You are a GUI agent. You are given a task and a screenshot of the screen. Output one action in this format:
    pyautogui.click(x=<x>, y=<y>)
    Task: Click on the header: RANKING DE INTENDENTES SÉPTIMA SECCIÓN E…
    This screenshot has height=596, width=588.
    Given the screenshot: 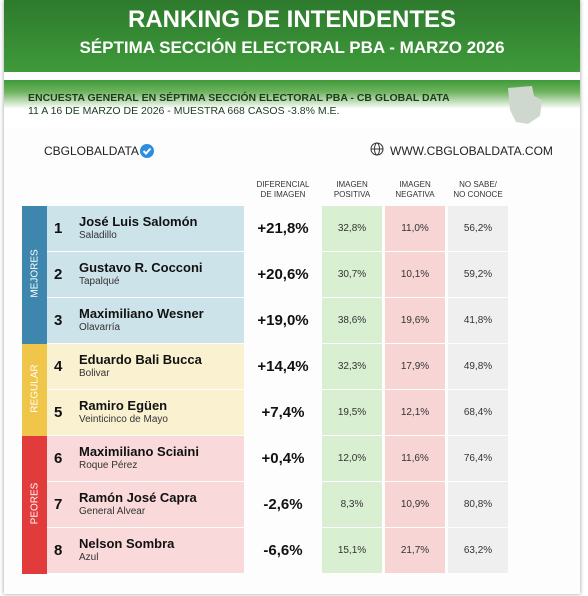 What is the action you would take?
    pyautogui.click(x=292, y=36)
    